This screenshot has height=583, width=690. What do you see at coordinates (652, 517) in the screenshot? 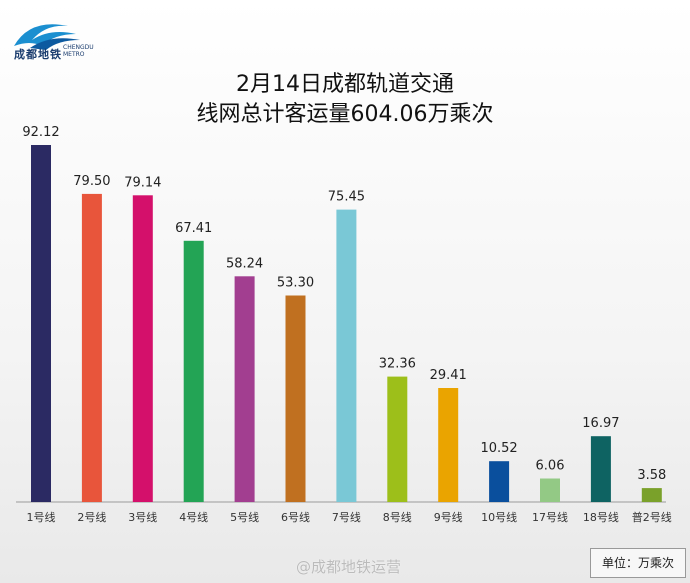
I see `category-tick-label: 普2号线` at bounding box center [652, 517].